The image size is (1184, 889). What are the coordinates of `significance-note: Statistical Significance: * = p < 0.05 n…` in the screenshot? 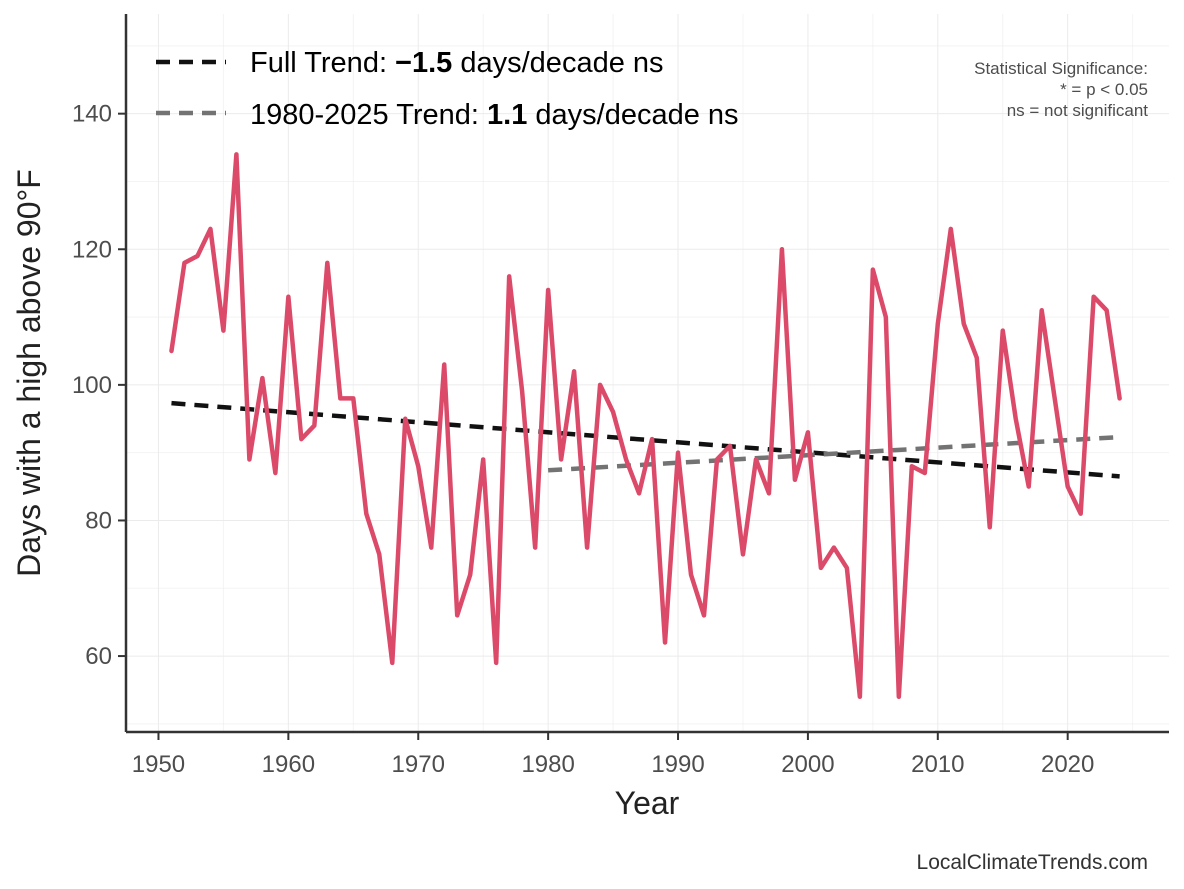 It's located at (1061, 89).